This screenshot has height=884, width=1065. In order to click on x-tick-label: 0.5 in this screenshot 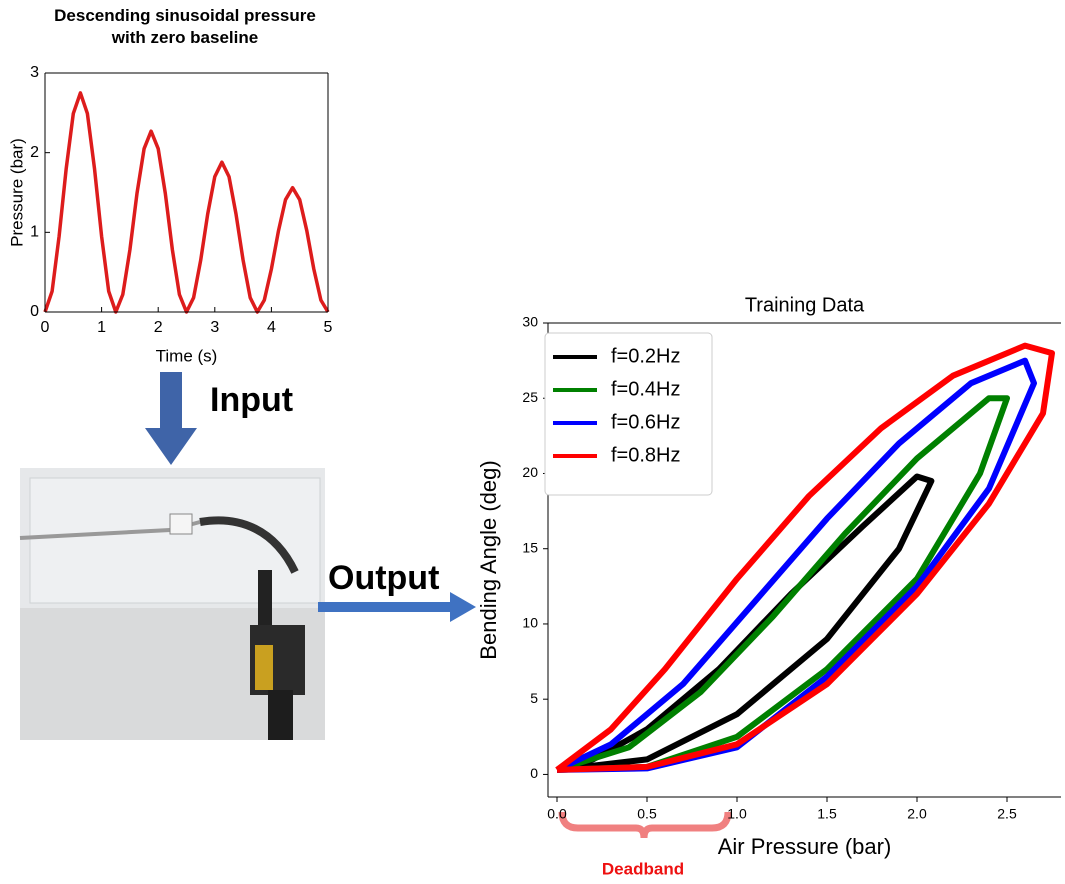, I will do `click(647, 814)`.